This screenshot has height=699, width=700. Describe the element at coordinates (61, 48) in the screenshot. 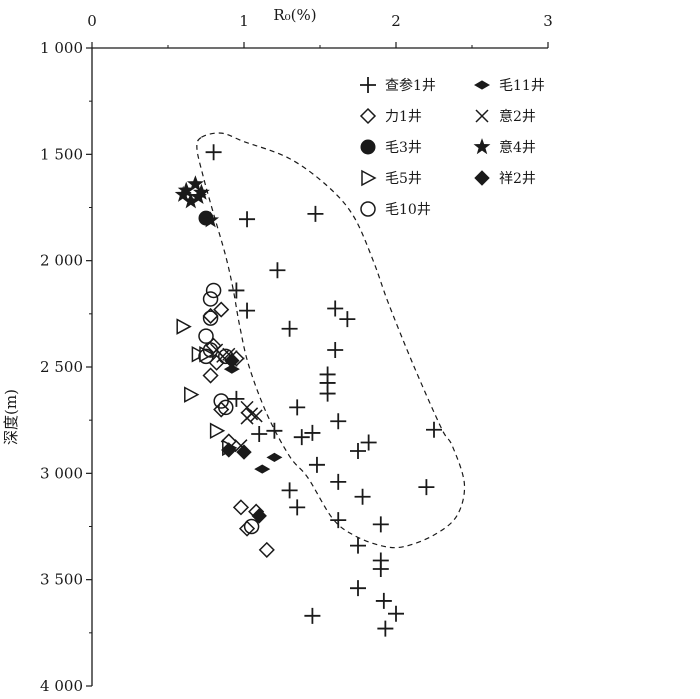

I see `y-tick-label: 1 000` at that location.